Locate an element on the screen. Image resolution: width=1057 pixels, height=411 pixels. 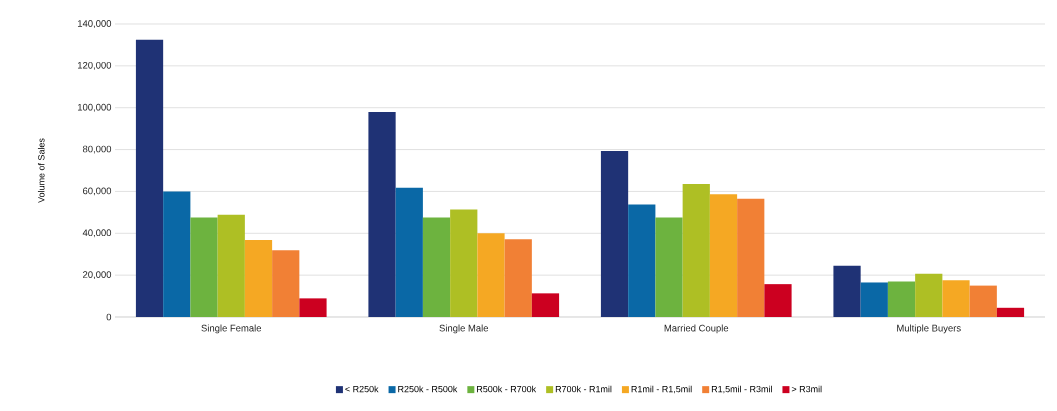
legend-label: R700k - R1mil is located at coordinates (583, 389).